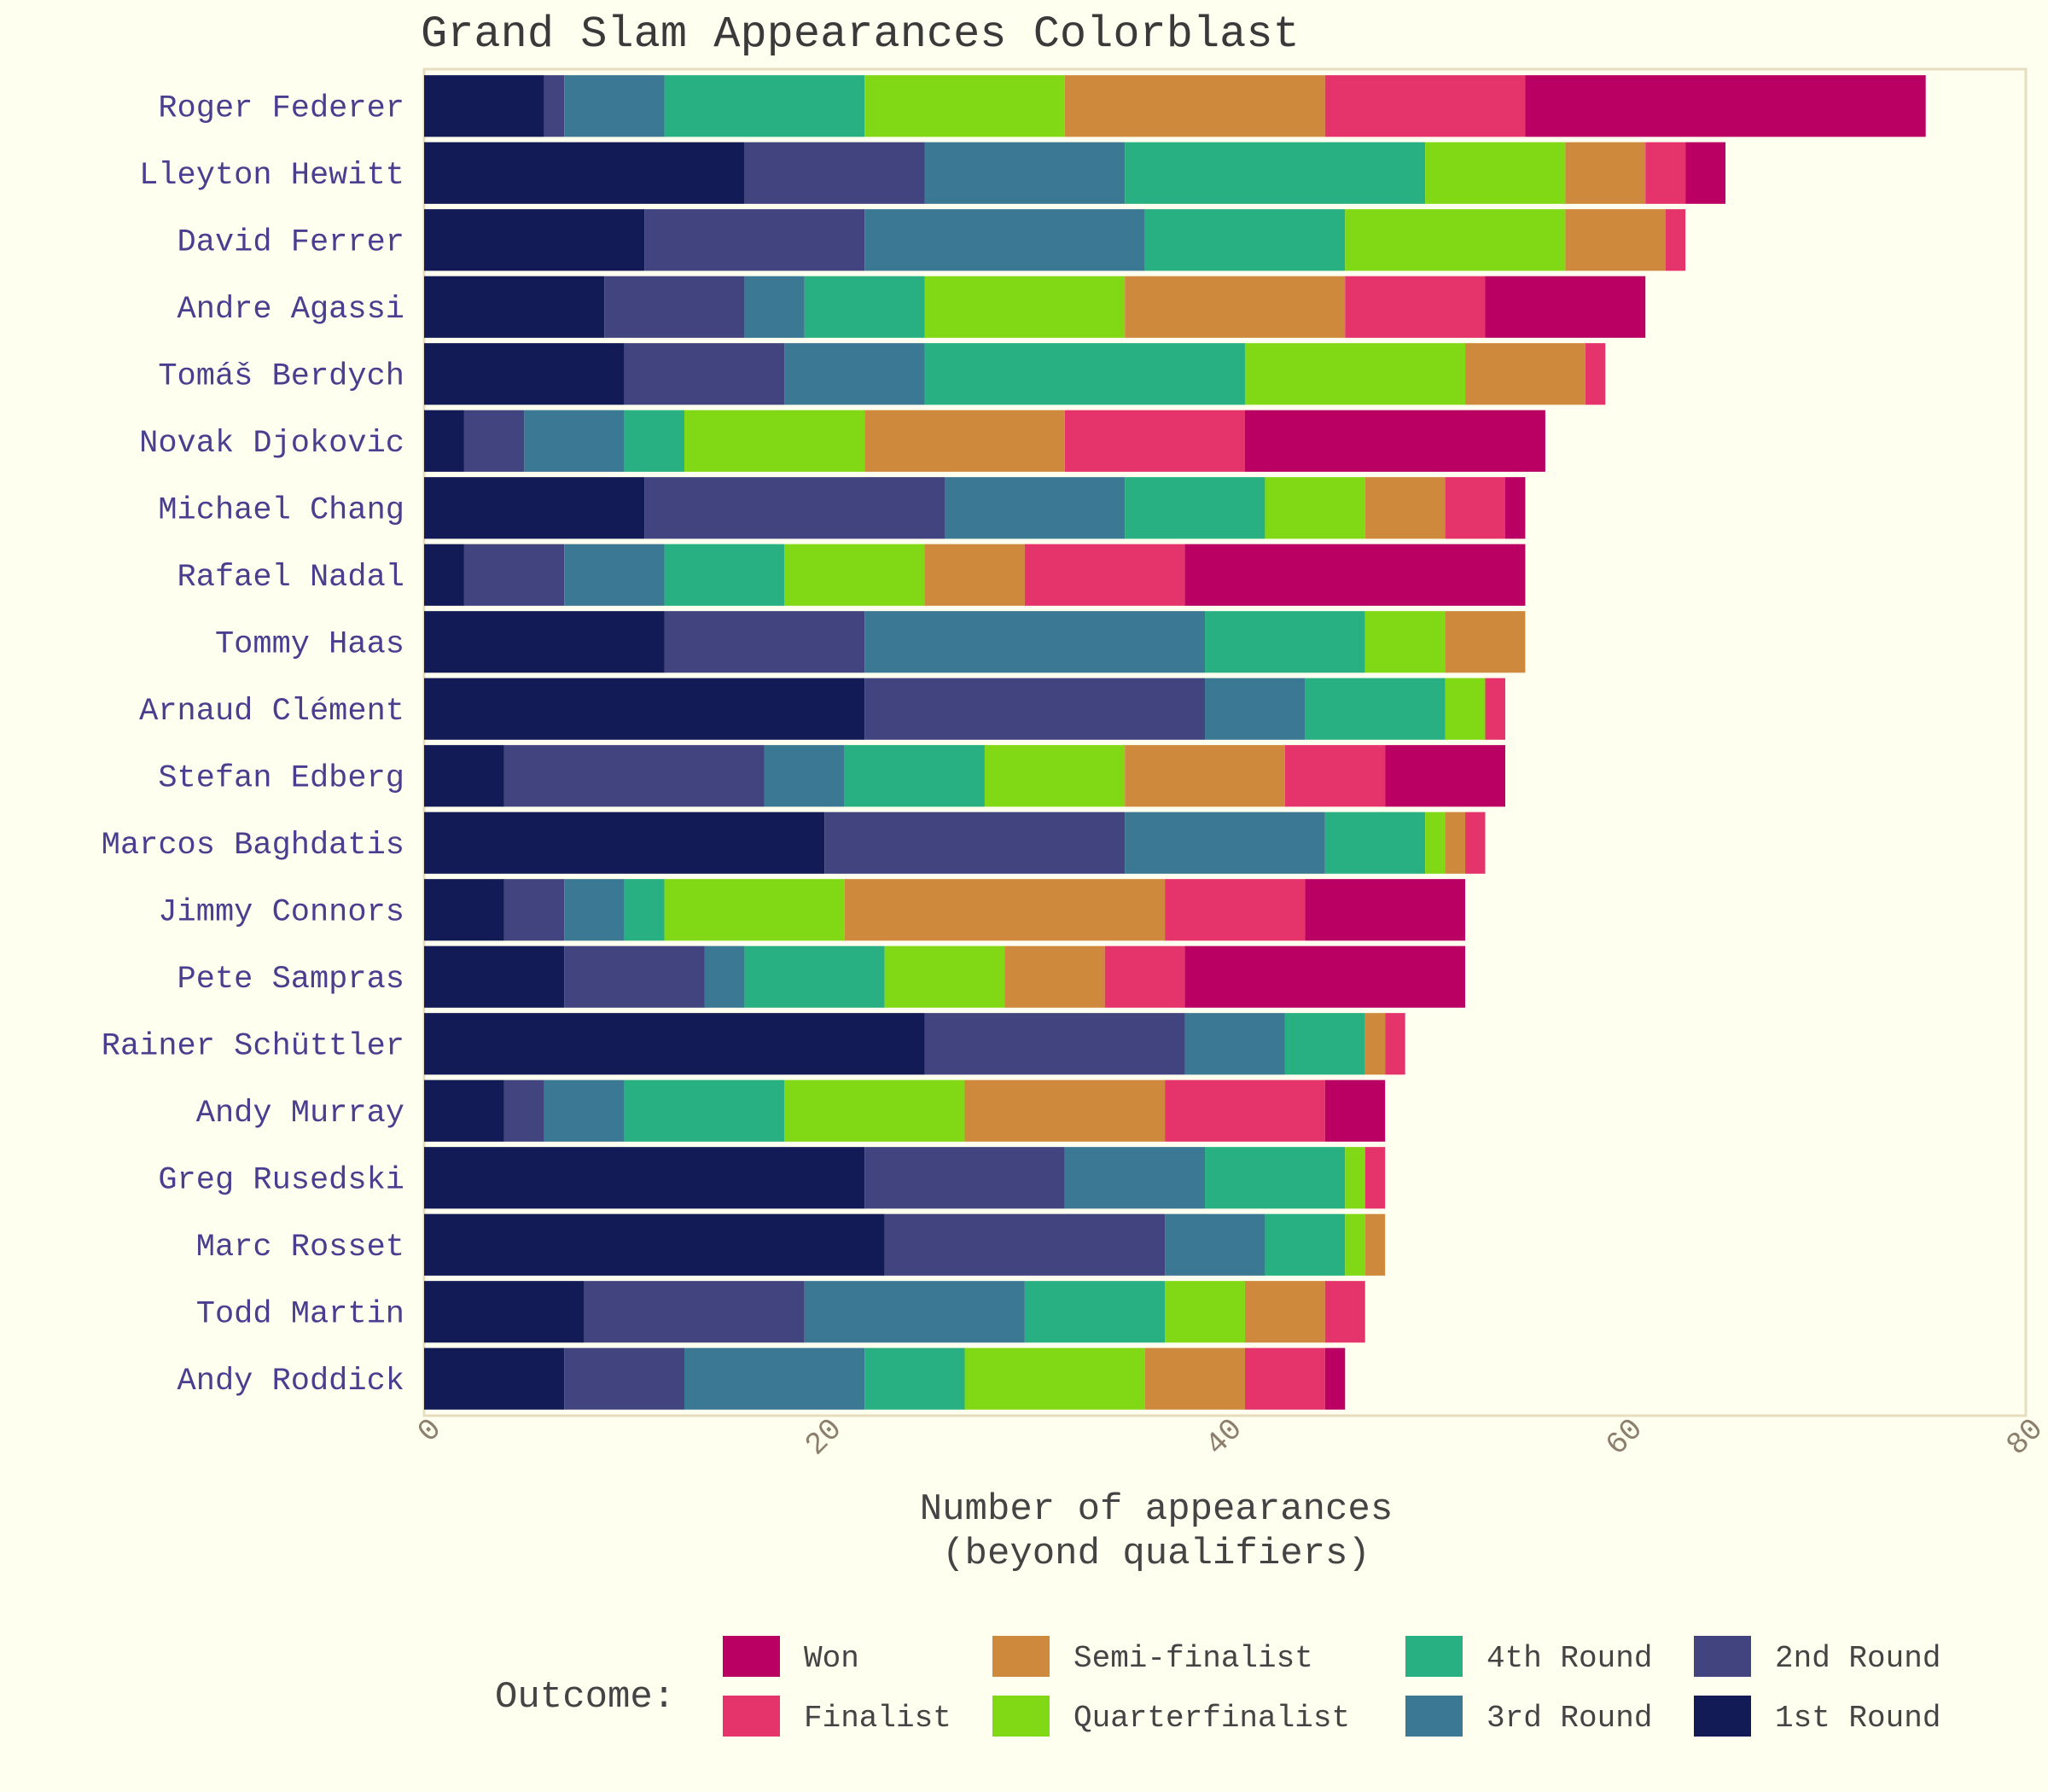 Image resolution: width=2048 pixels, height=1792 pixels. Describe the element at coordinates (281, 1180) in the screenshot. I see `y-tick-label: Greg Rusedski` at that location.